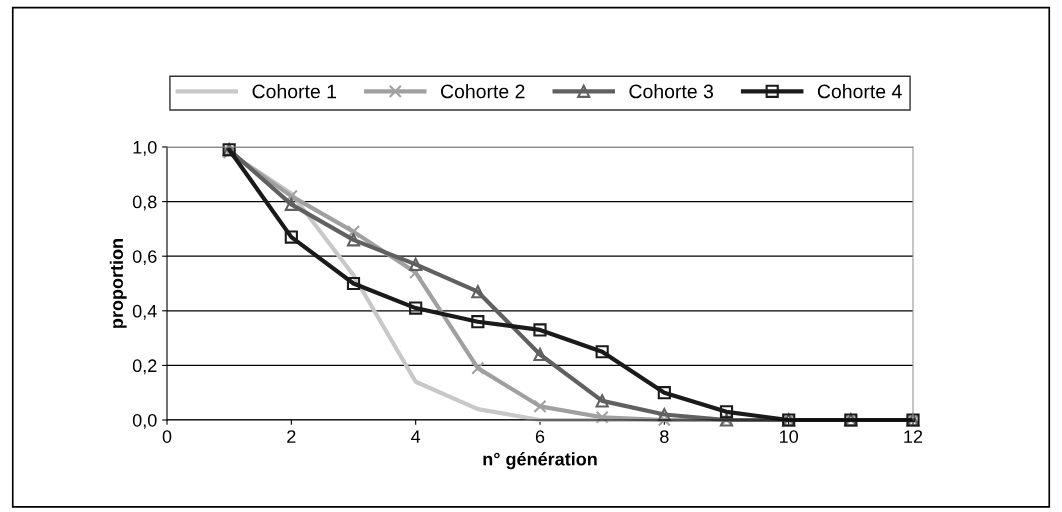 The width and height of the screenshot is (1062, 512). What do you see at coordinates (664, 436) in the screenshot?
I see `x-tick-label: 8` at bounding box center [664, 436].